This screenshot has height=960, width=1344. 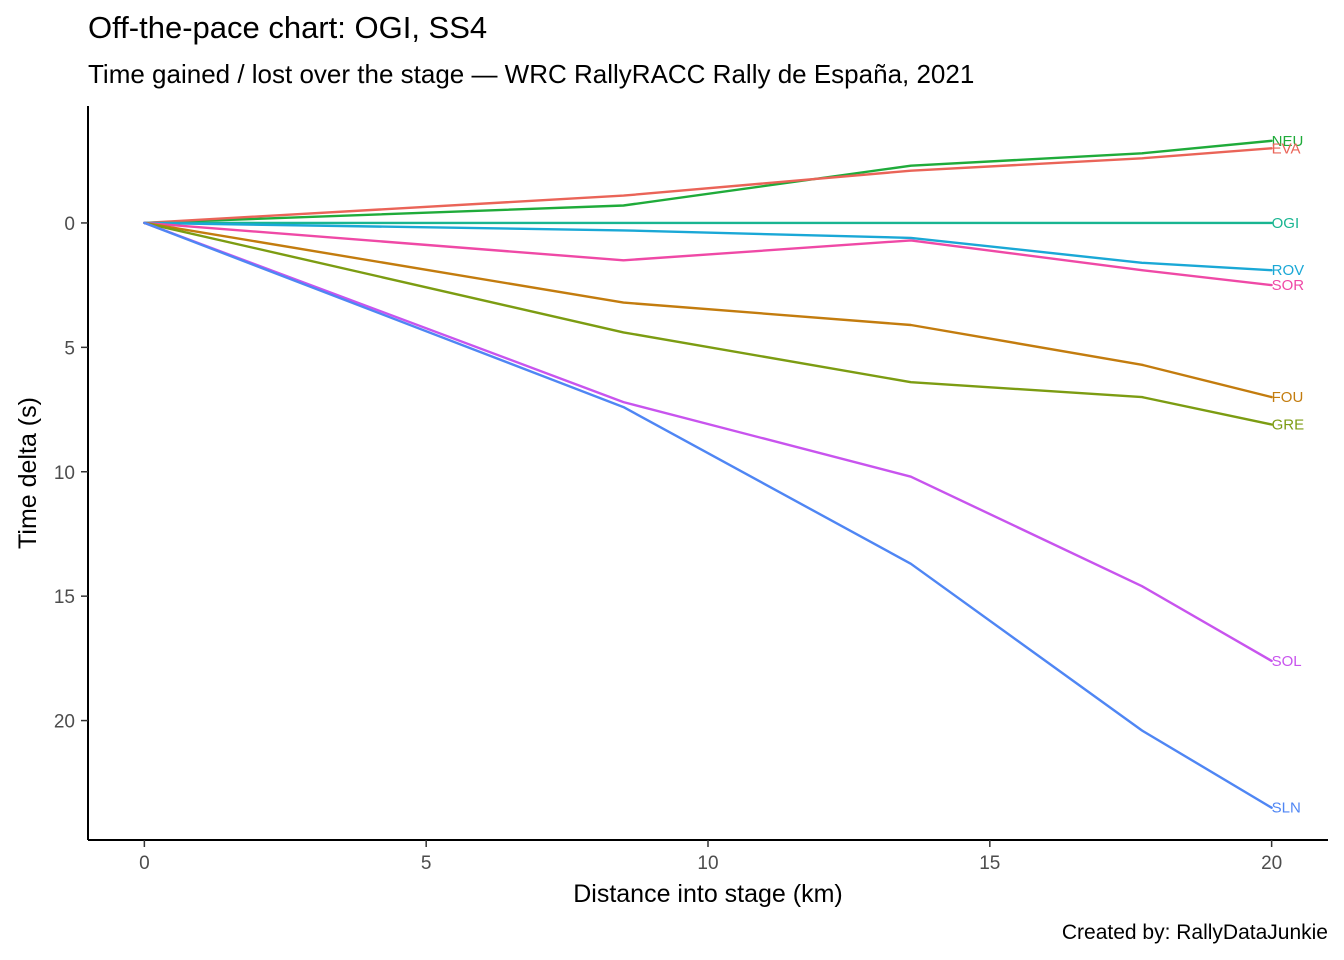 What do you see at coordinates (707, 863) in the screenshot?
I see `x-tick-label: 10` at bounding box center [707, 863].